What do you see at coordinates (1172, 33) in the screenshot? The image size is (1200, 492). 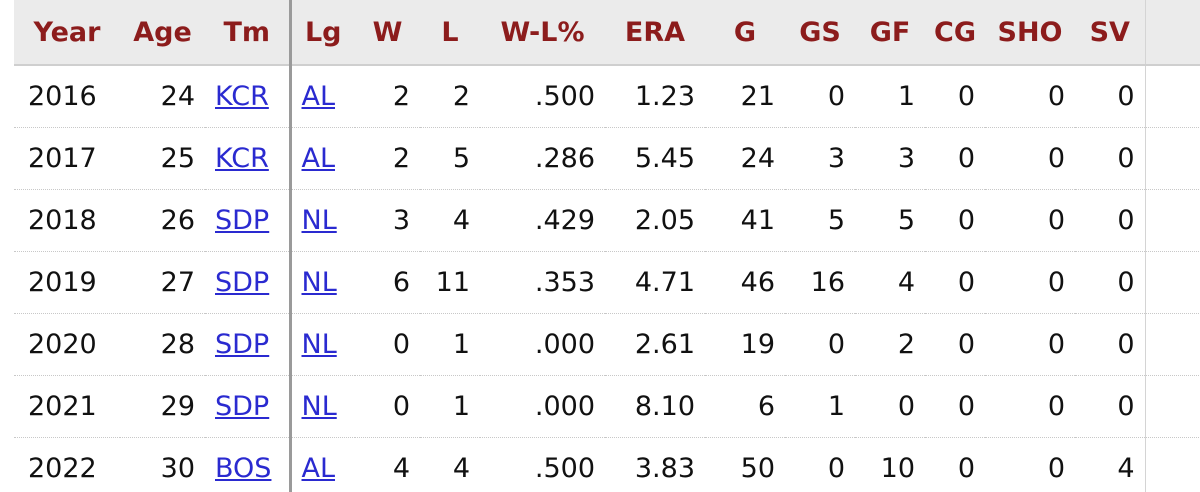 I see `column-header` at bounding box center [1172, 33].